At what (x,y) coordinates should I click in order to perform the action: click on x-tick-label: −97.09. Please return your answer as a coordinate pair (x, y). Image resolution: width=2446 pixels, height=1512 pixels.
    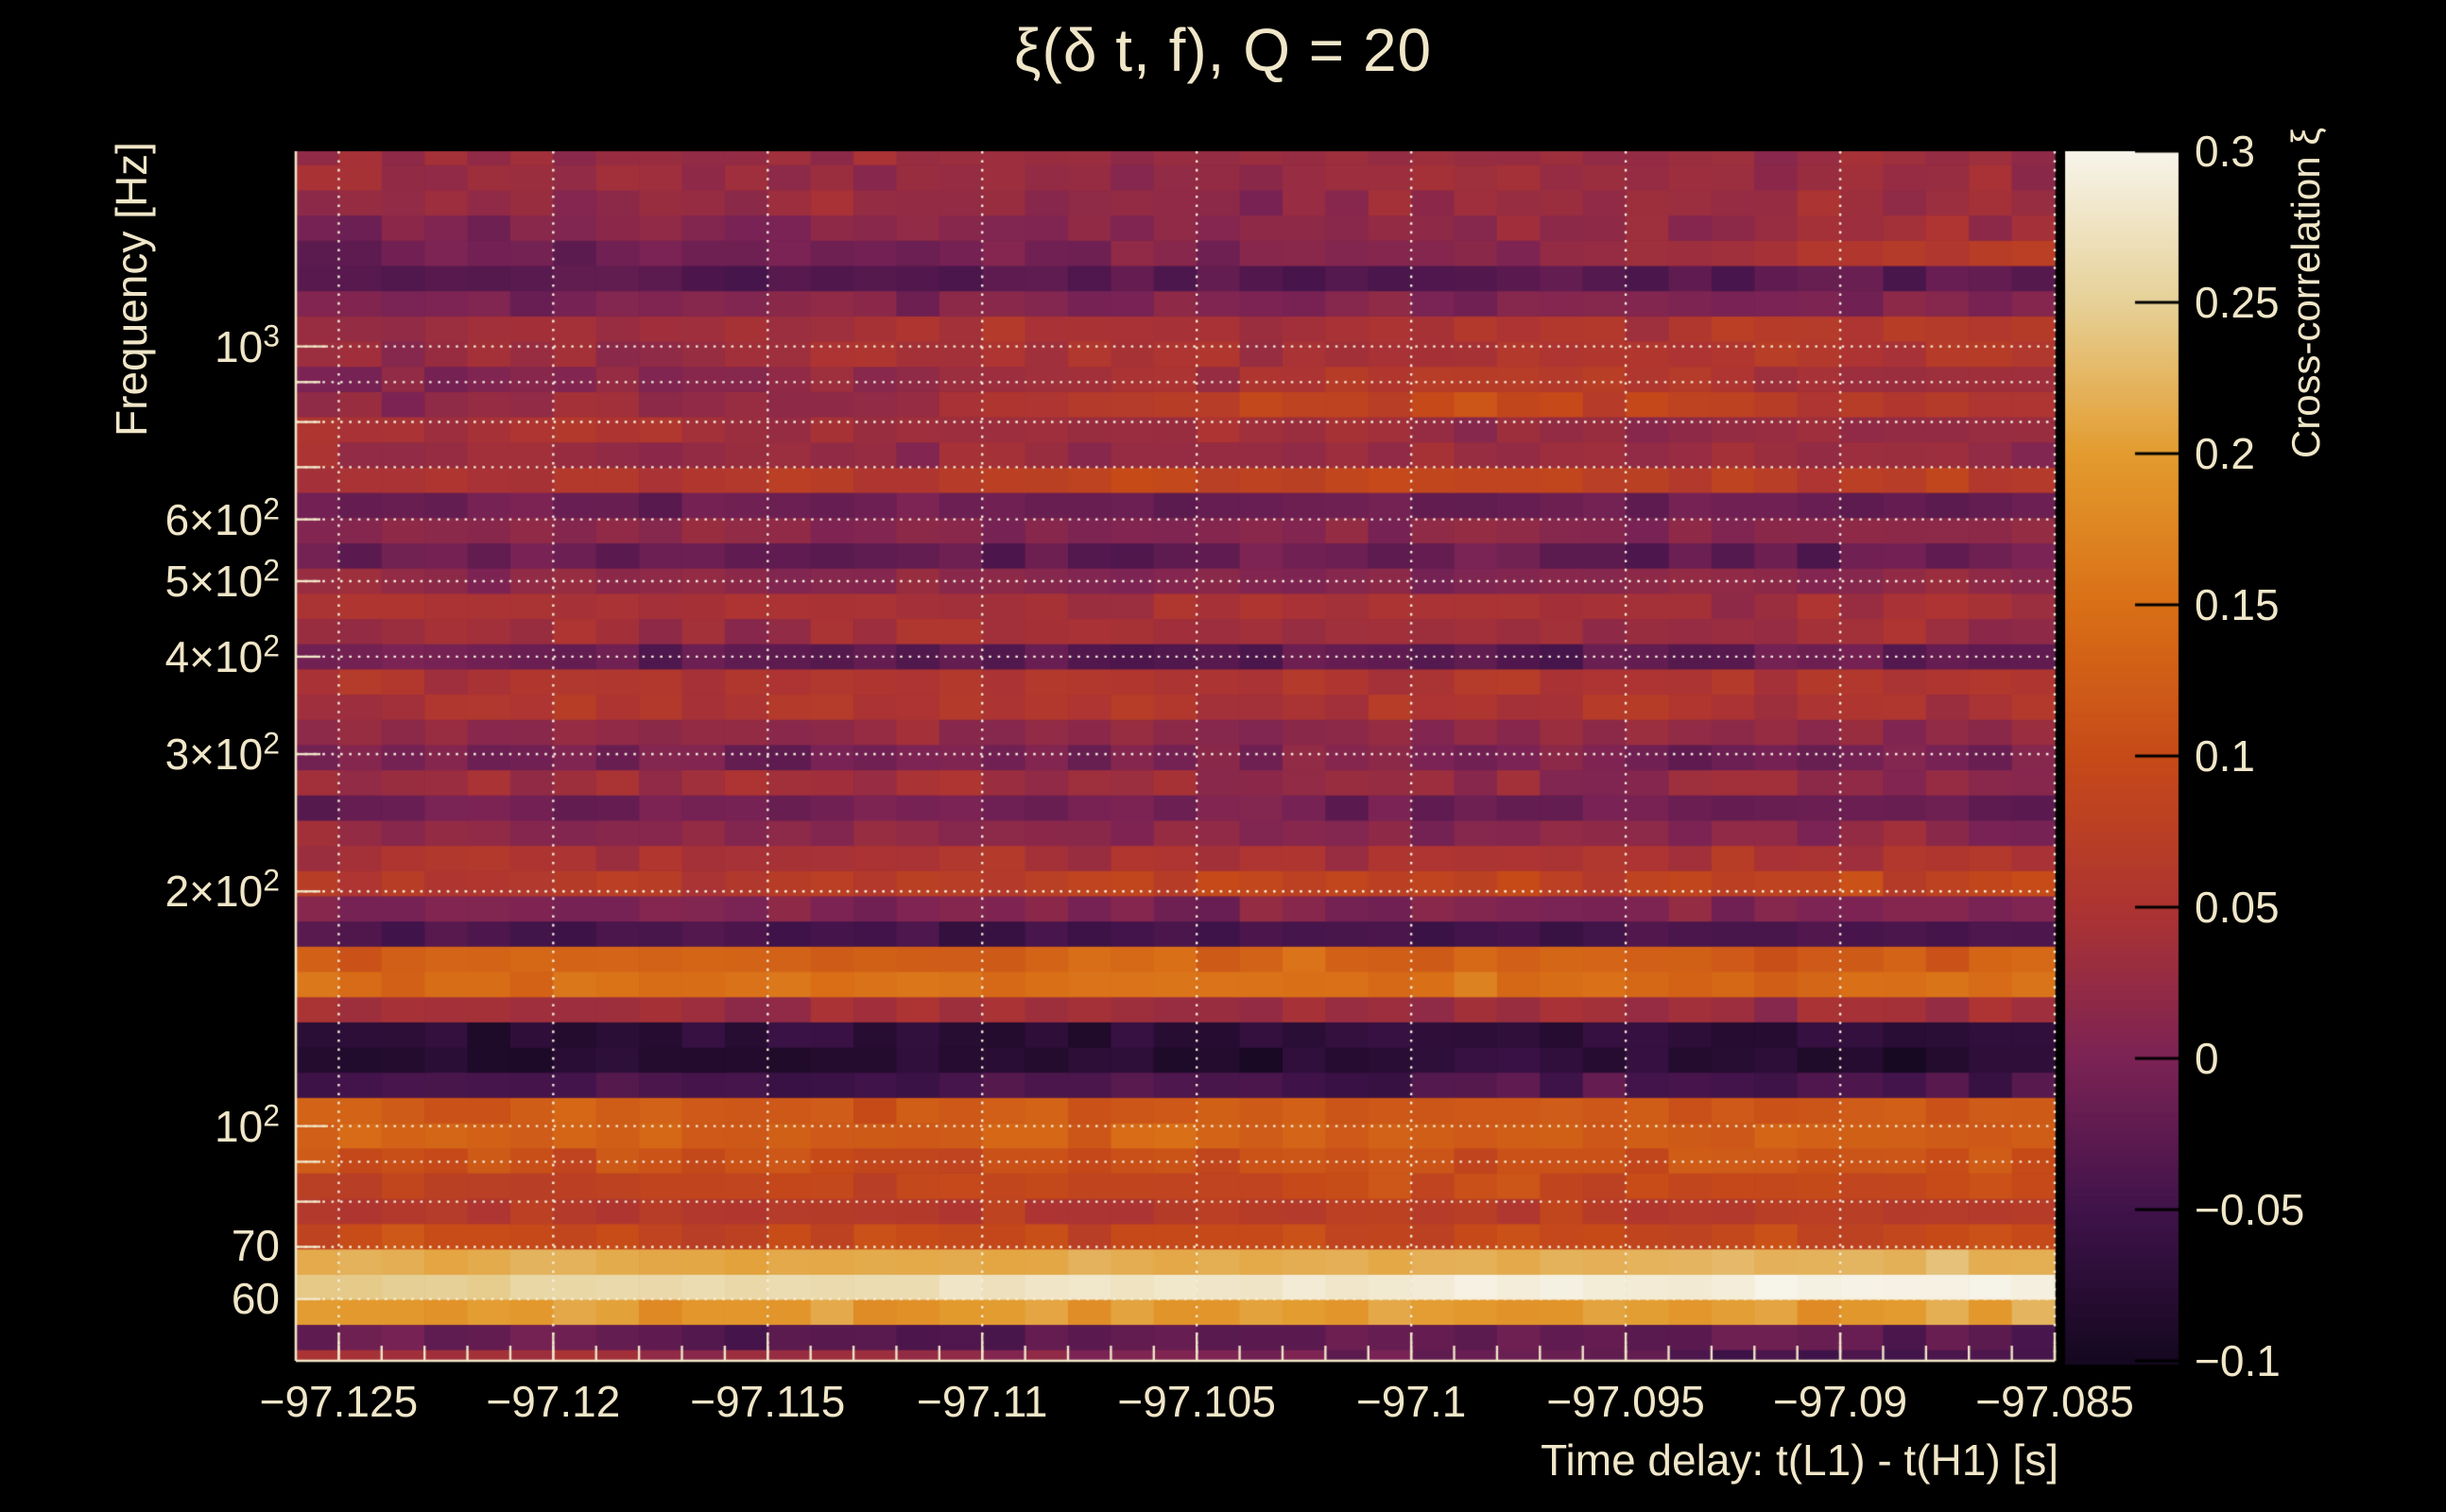
    Looking at the image, I should click on (1840, 1401).